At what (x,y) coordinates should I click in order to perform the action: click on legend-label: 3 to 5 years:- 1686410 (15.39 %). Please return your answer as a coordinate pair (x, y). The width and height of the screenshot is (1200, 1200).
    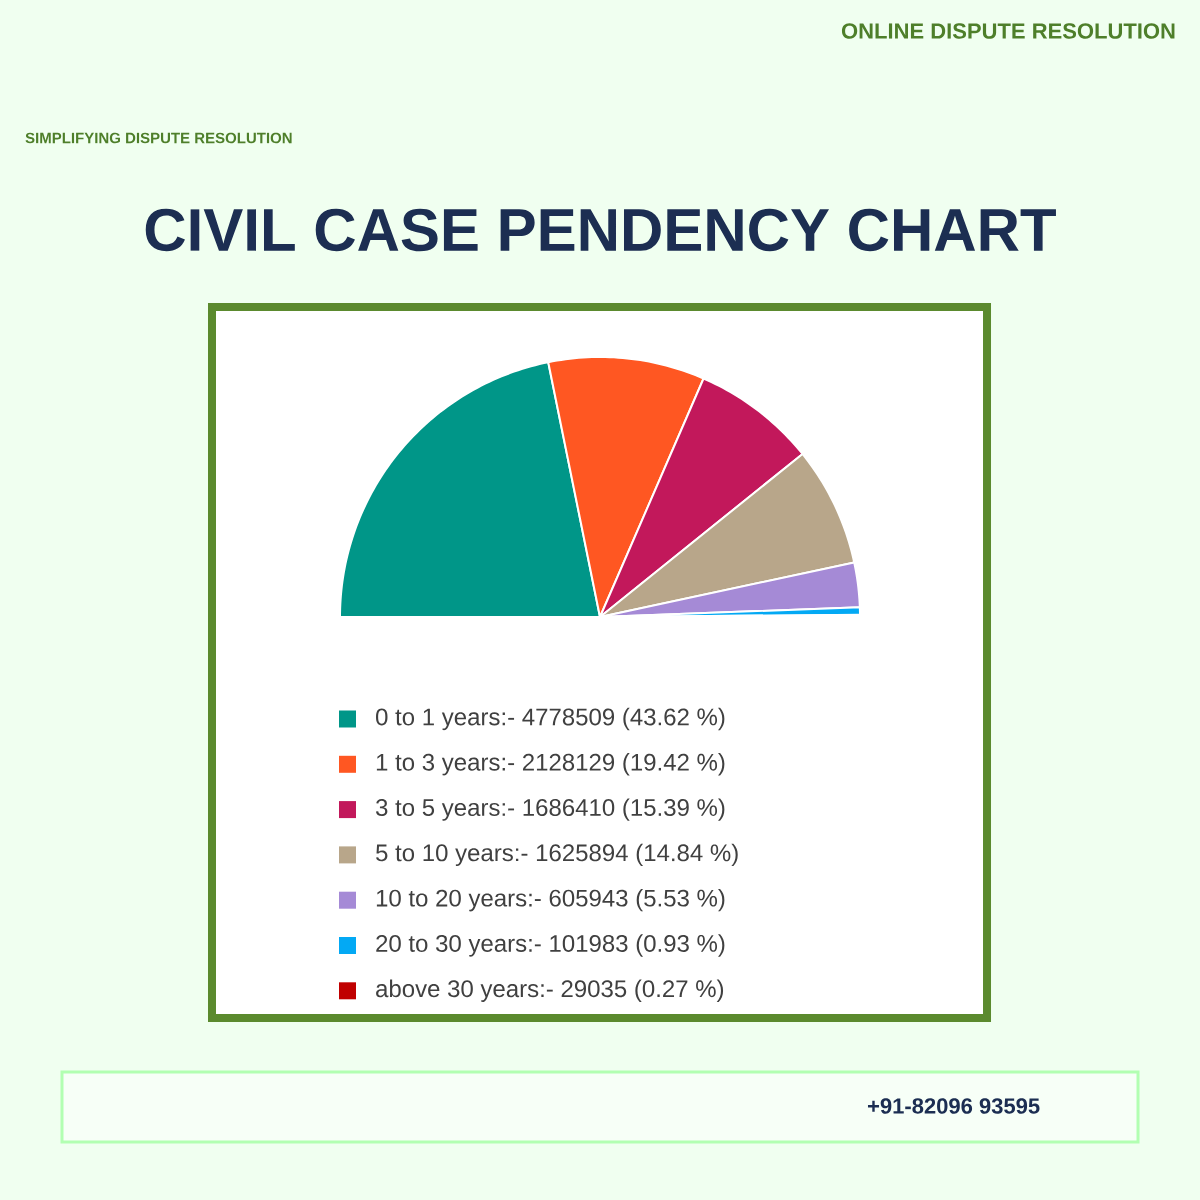
    Looking at the image, I should click on (550, 809).